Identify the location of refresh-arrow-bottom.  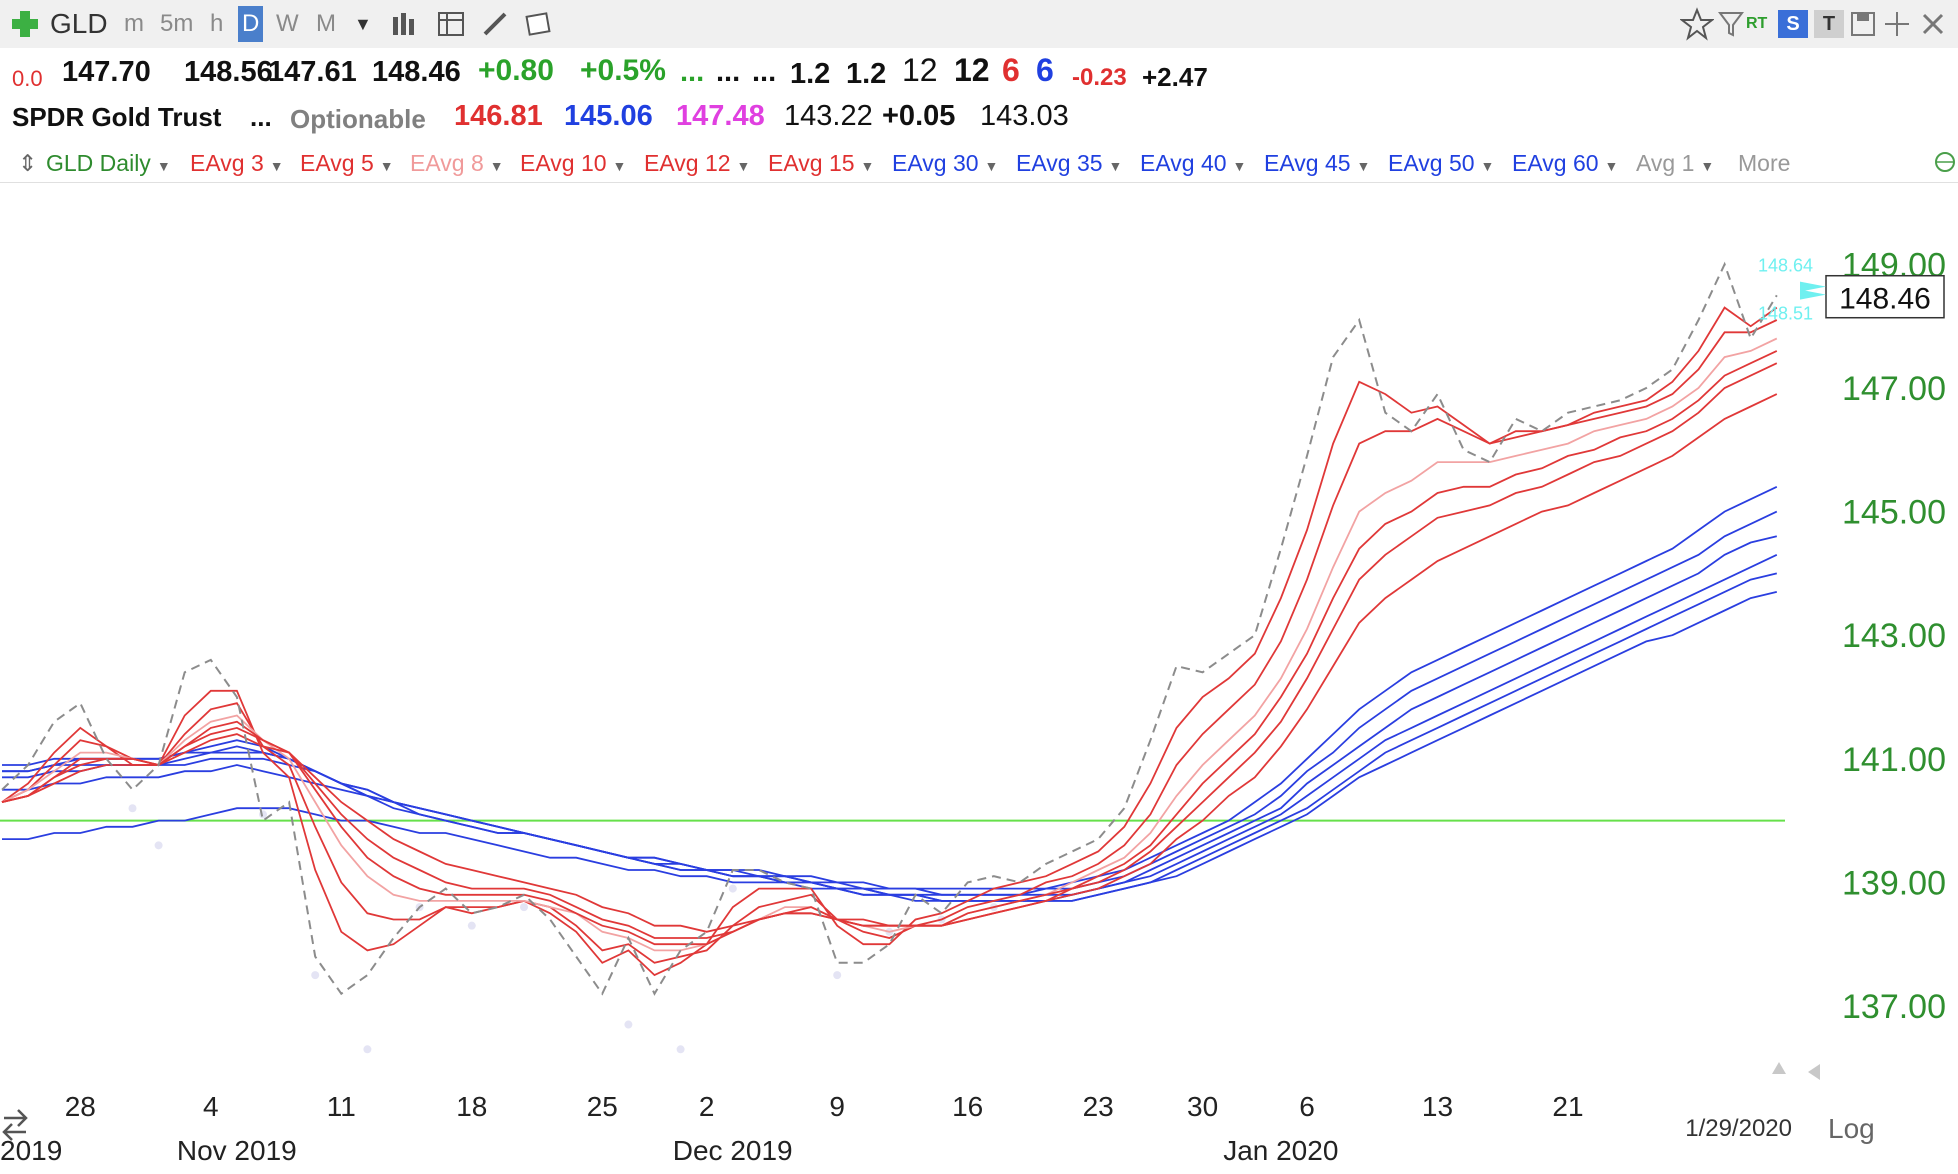
(14, 1132).